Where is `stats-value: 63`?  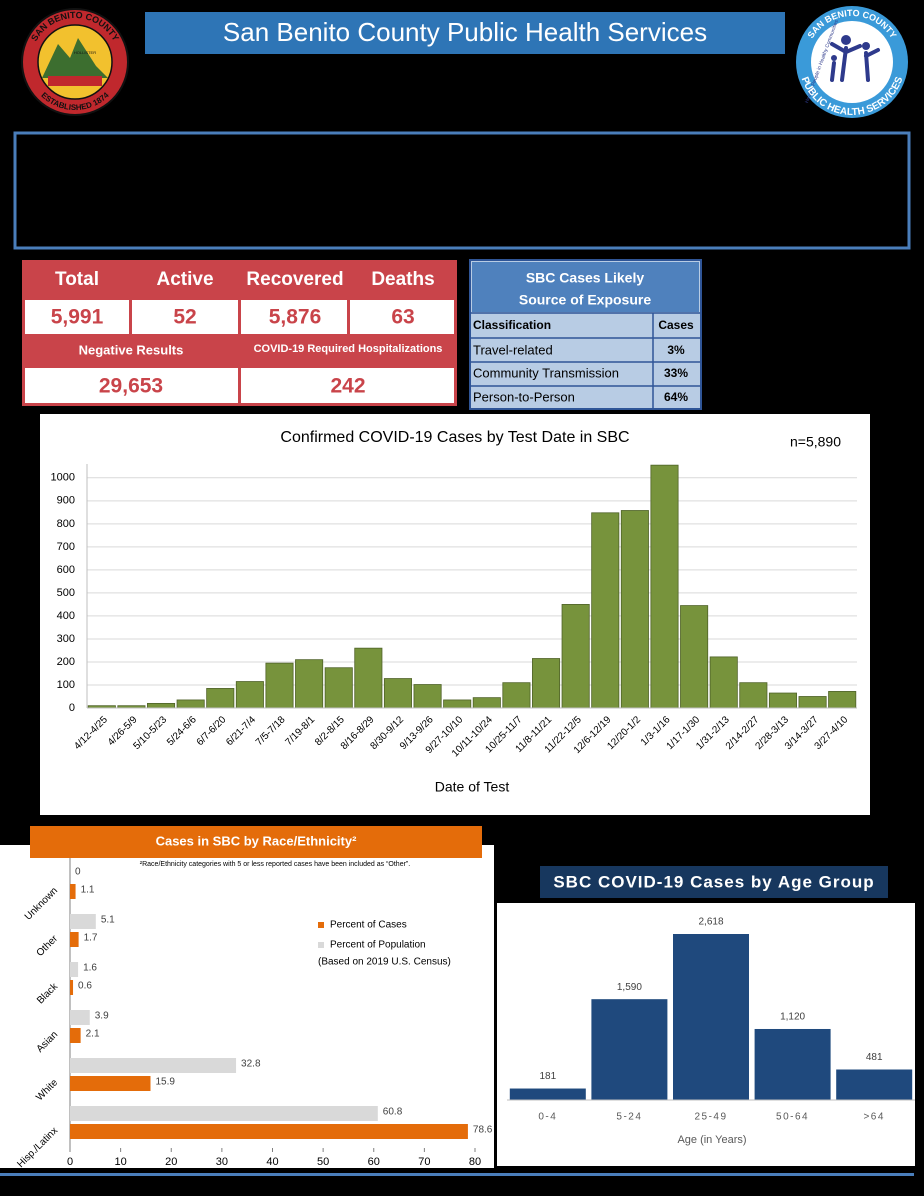
stats-value: 63 is located at coordinates (402, 317).